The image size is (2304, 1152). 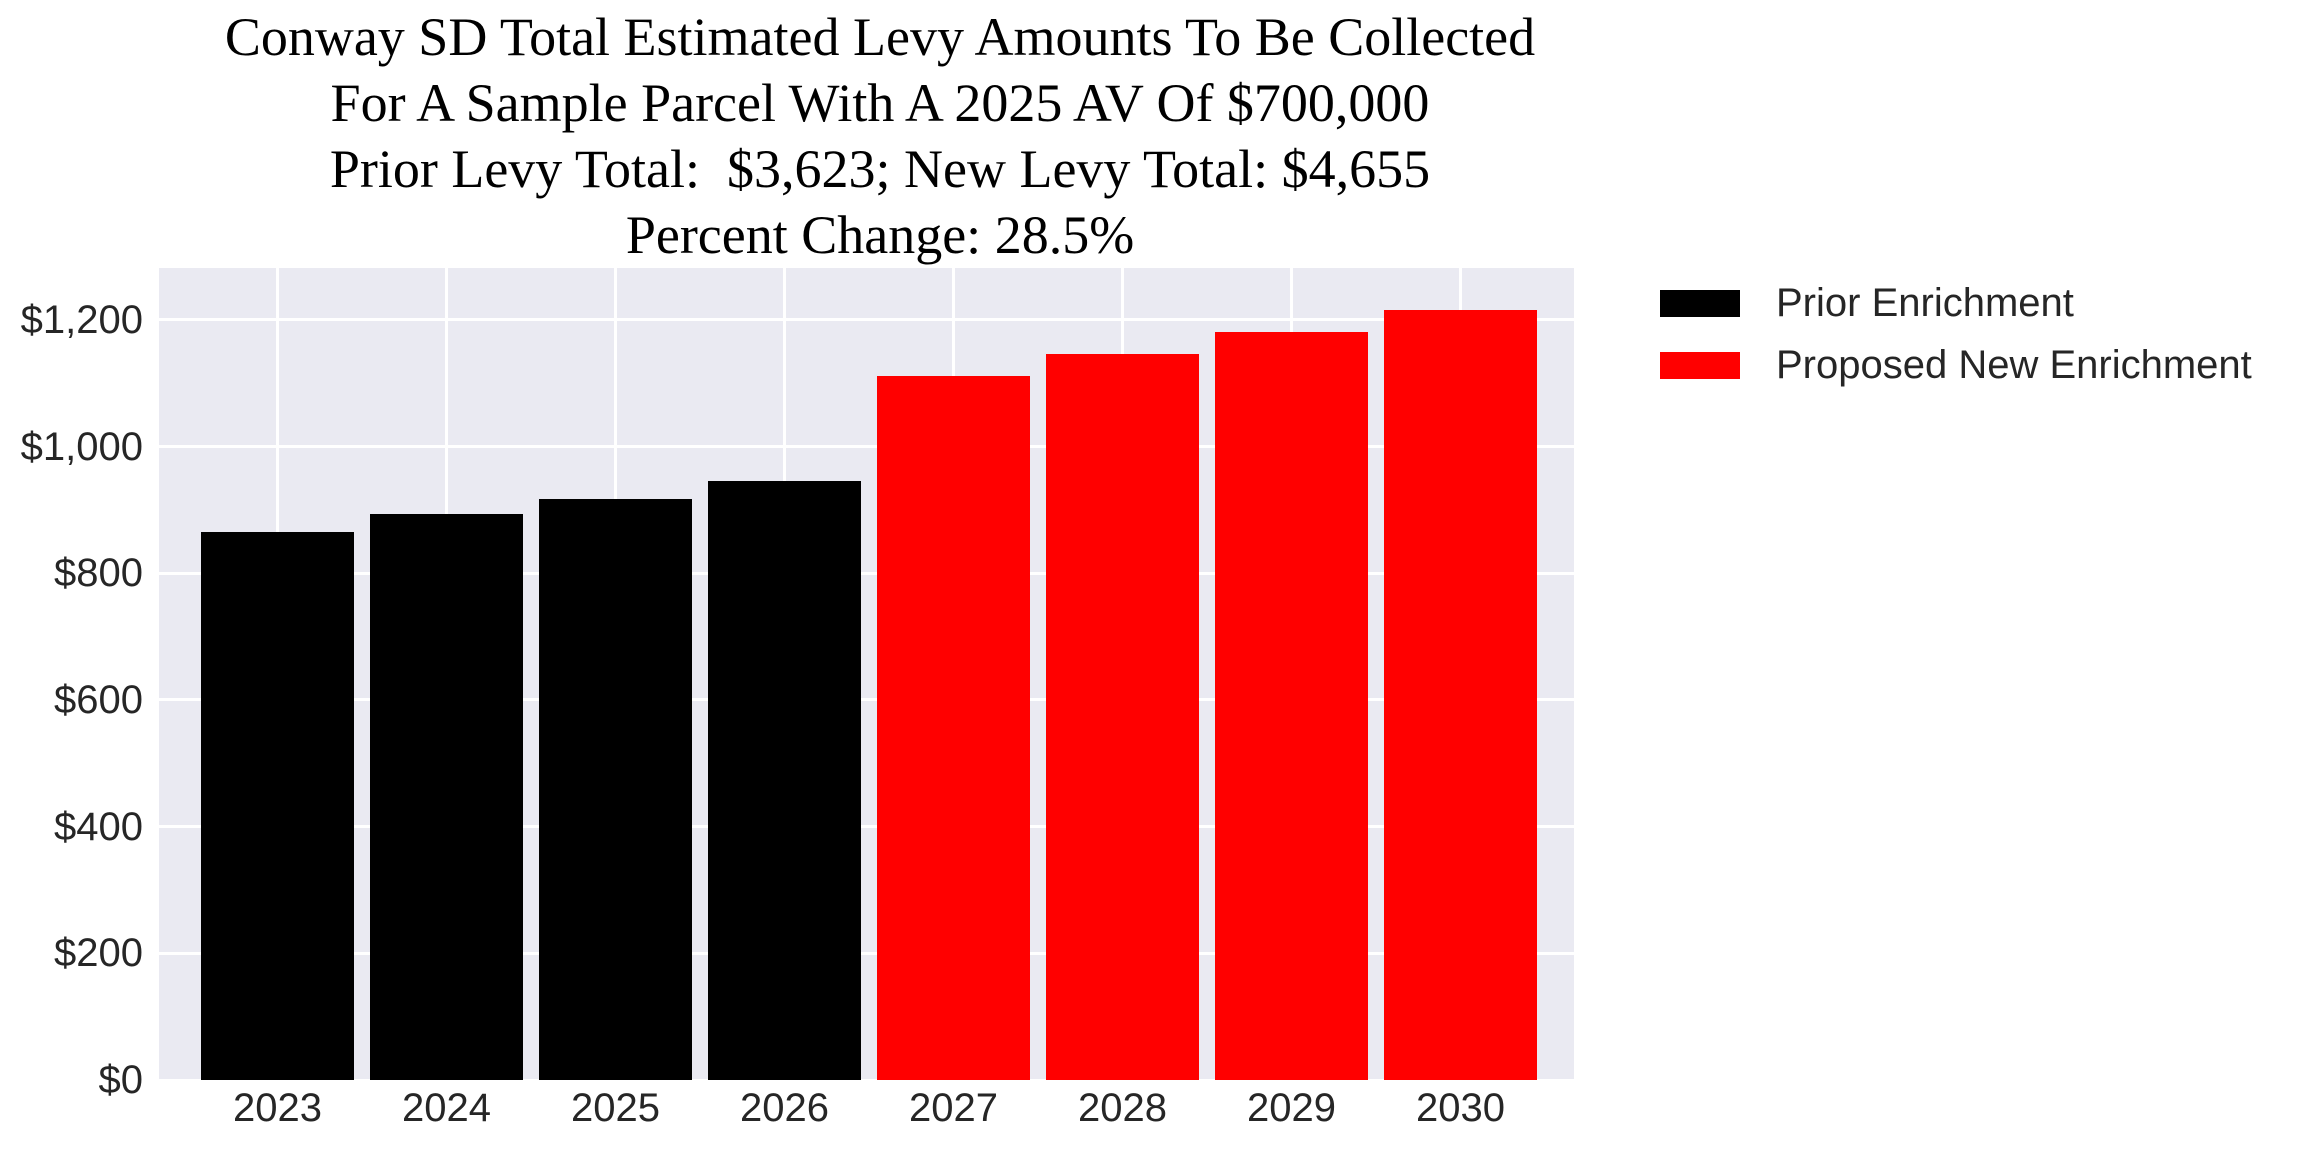 I want to click on legend-swatch-prior-enrichment, so click(x=1700, y=303).